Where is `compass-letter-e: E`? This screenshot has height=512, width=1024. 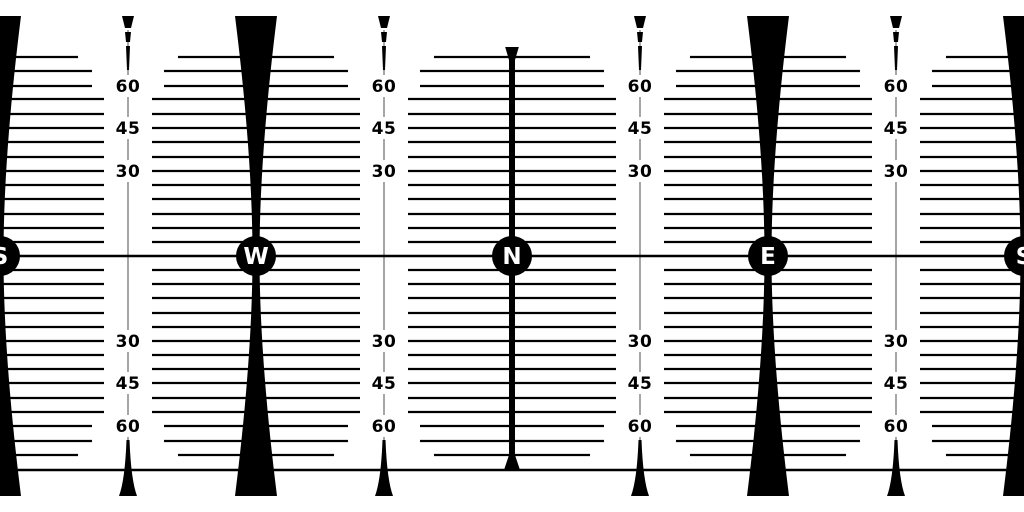 compass-letter-e: E is located at coordinates (768, 257).